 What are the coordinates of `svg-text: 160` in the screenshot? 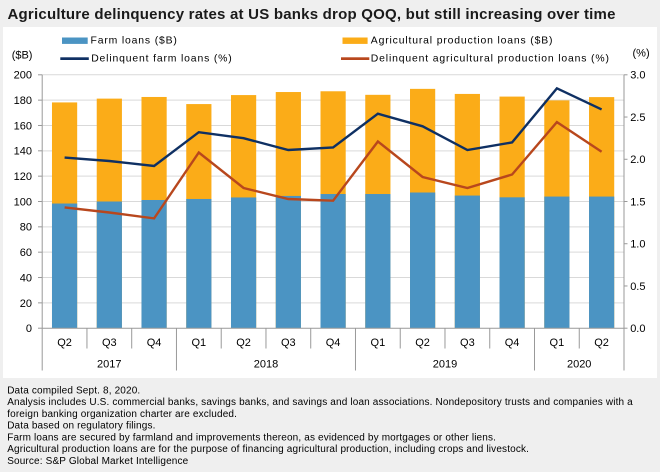 It's located at (23, 126).